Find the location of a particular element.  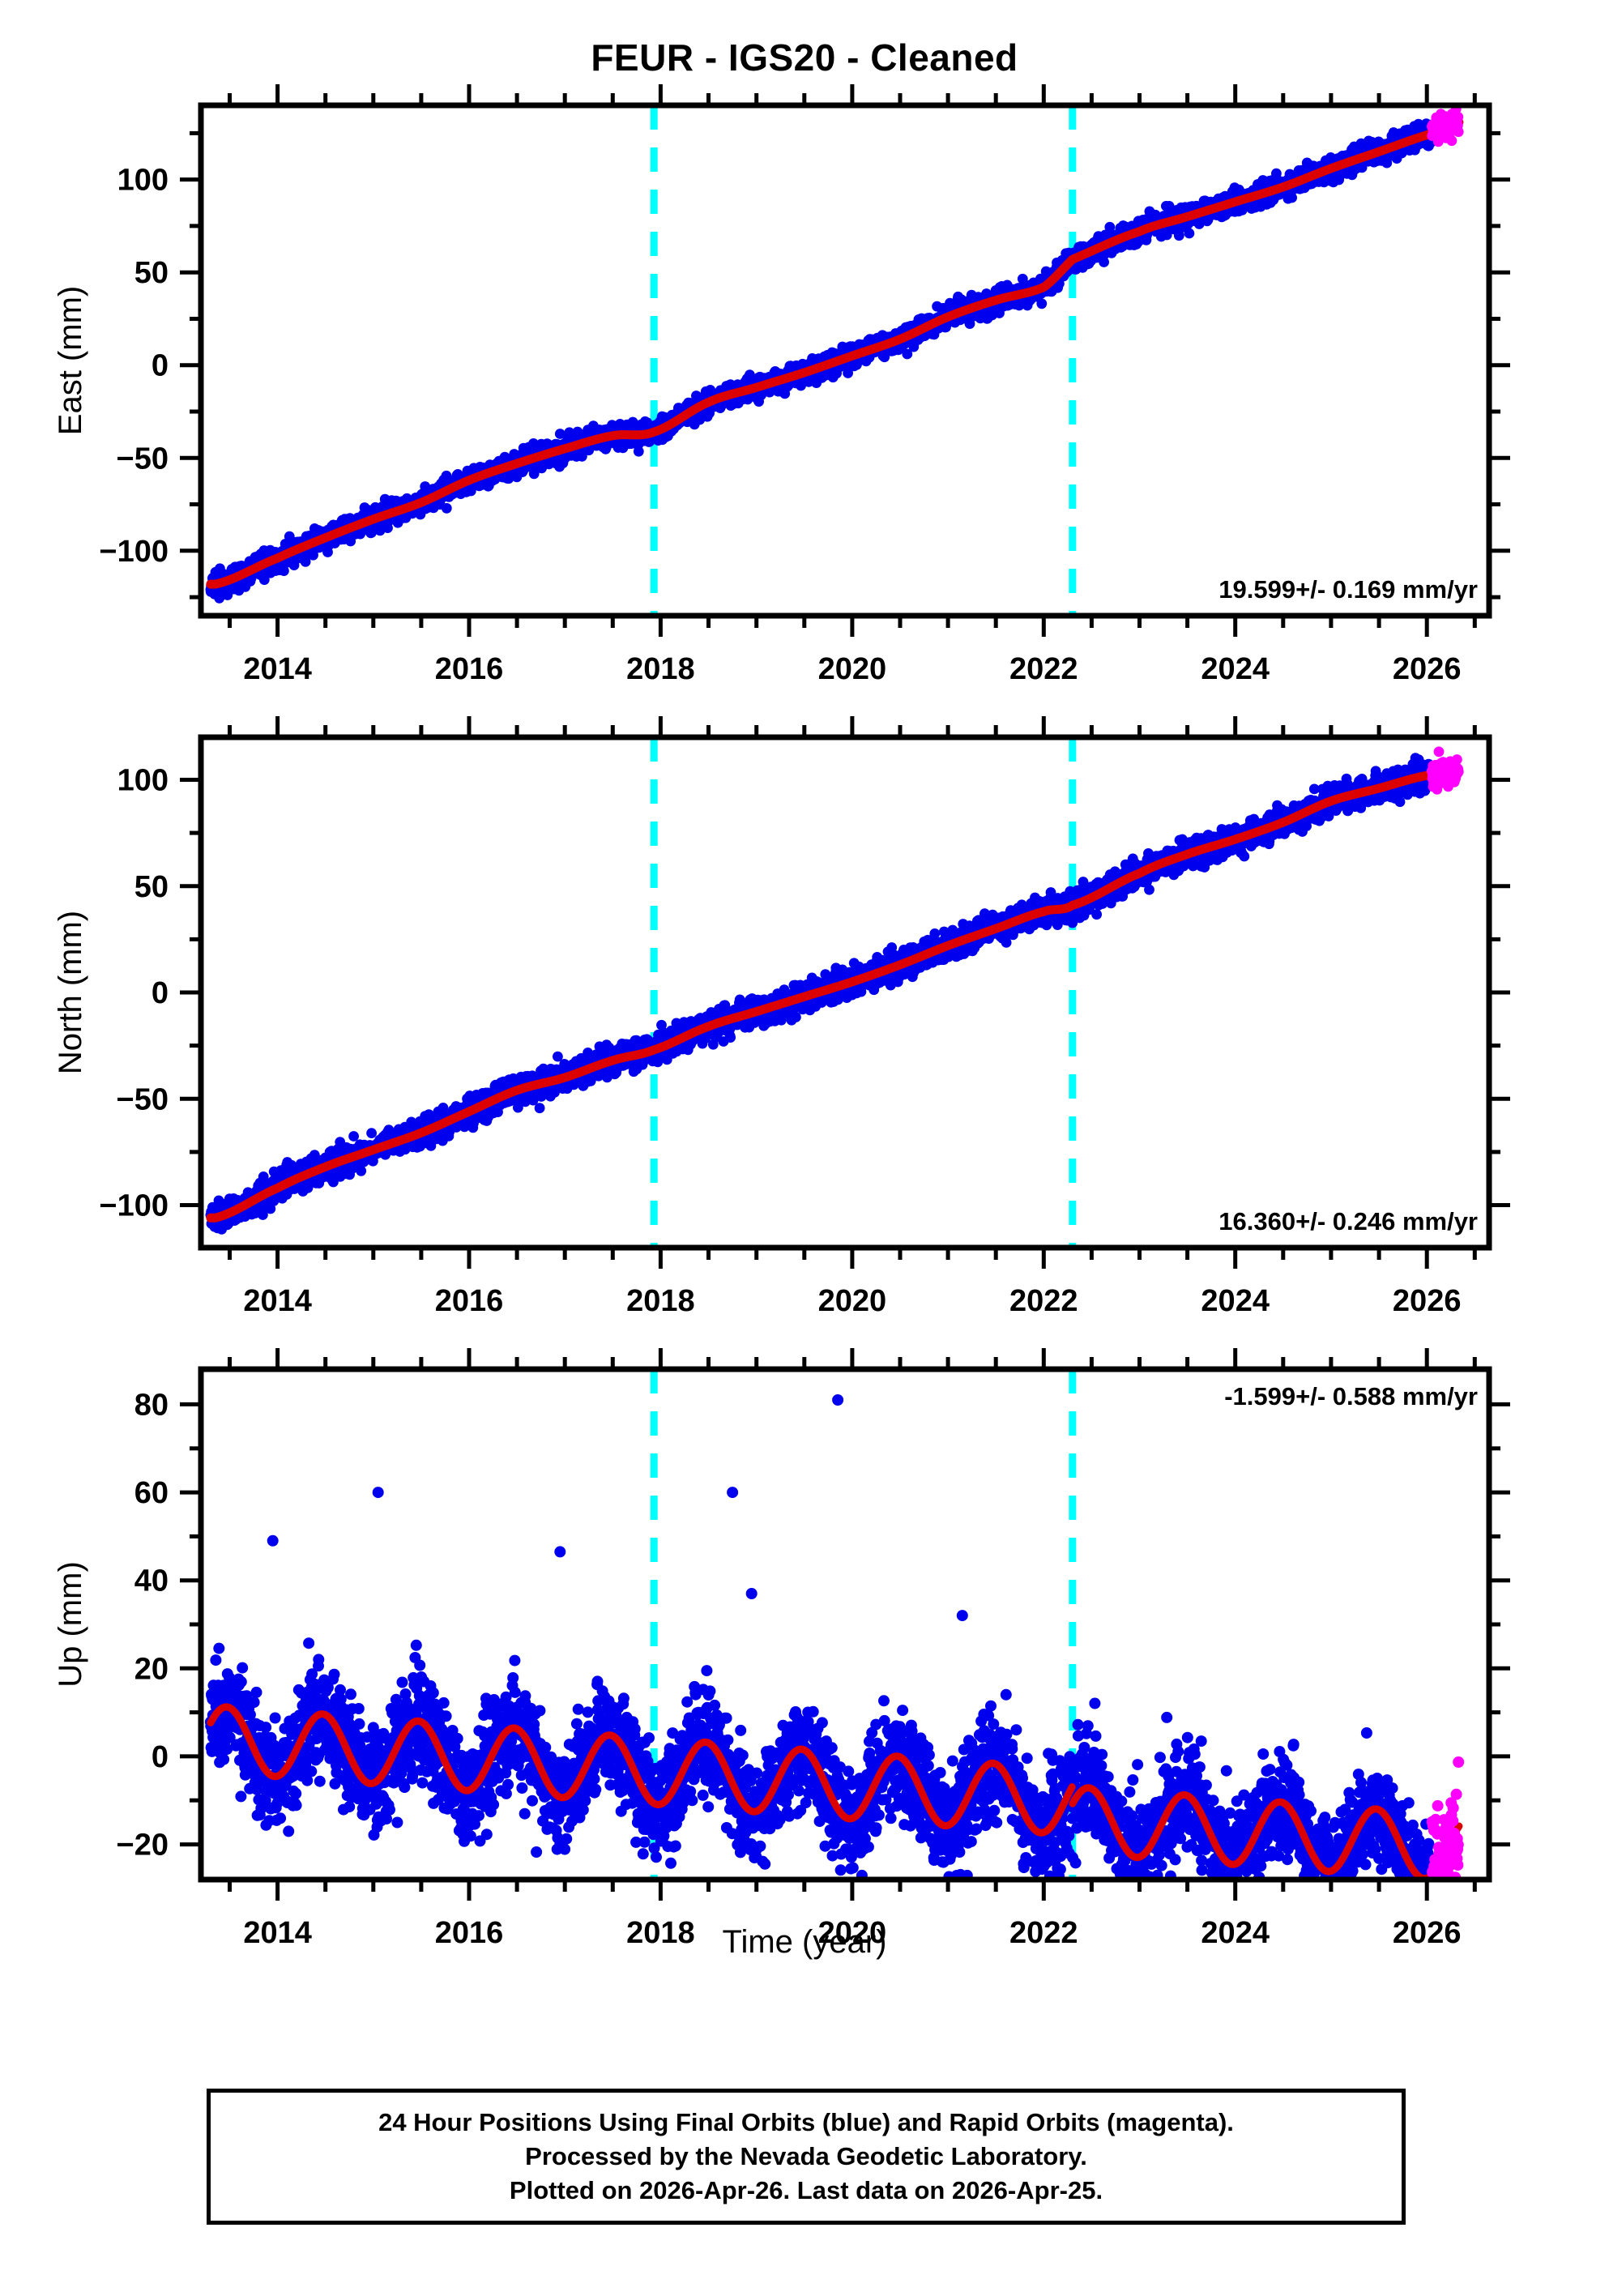

rate-annotation: 16.360+/- 0.246 mm/yr is located at coordinates (1348, 1221).